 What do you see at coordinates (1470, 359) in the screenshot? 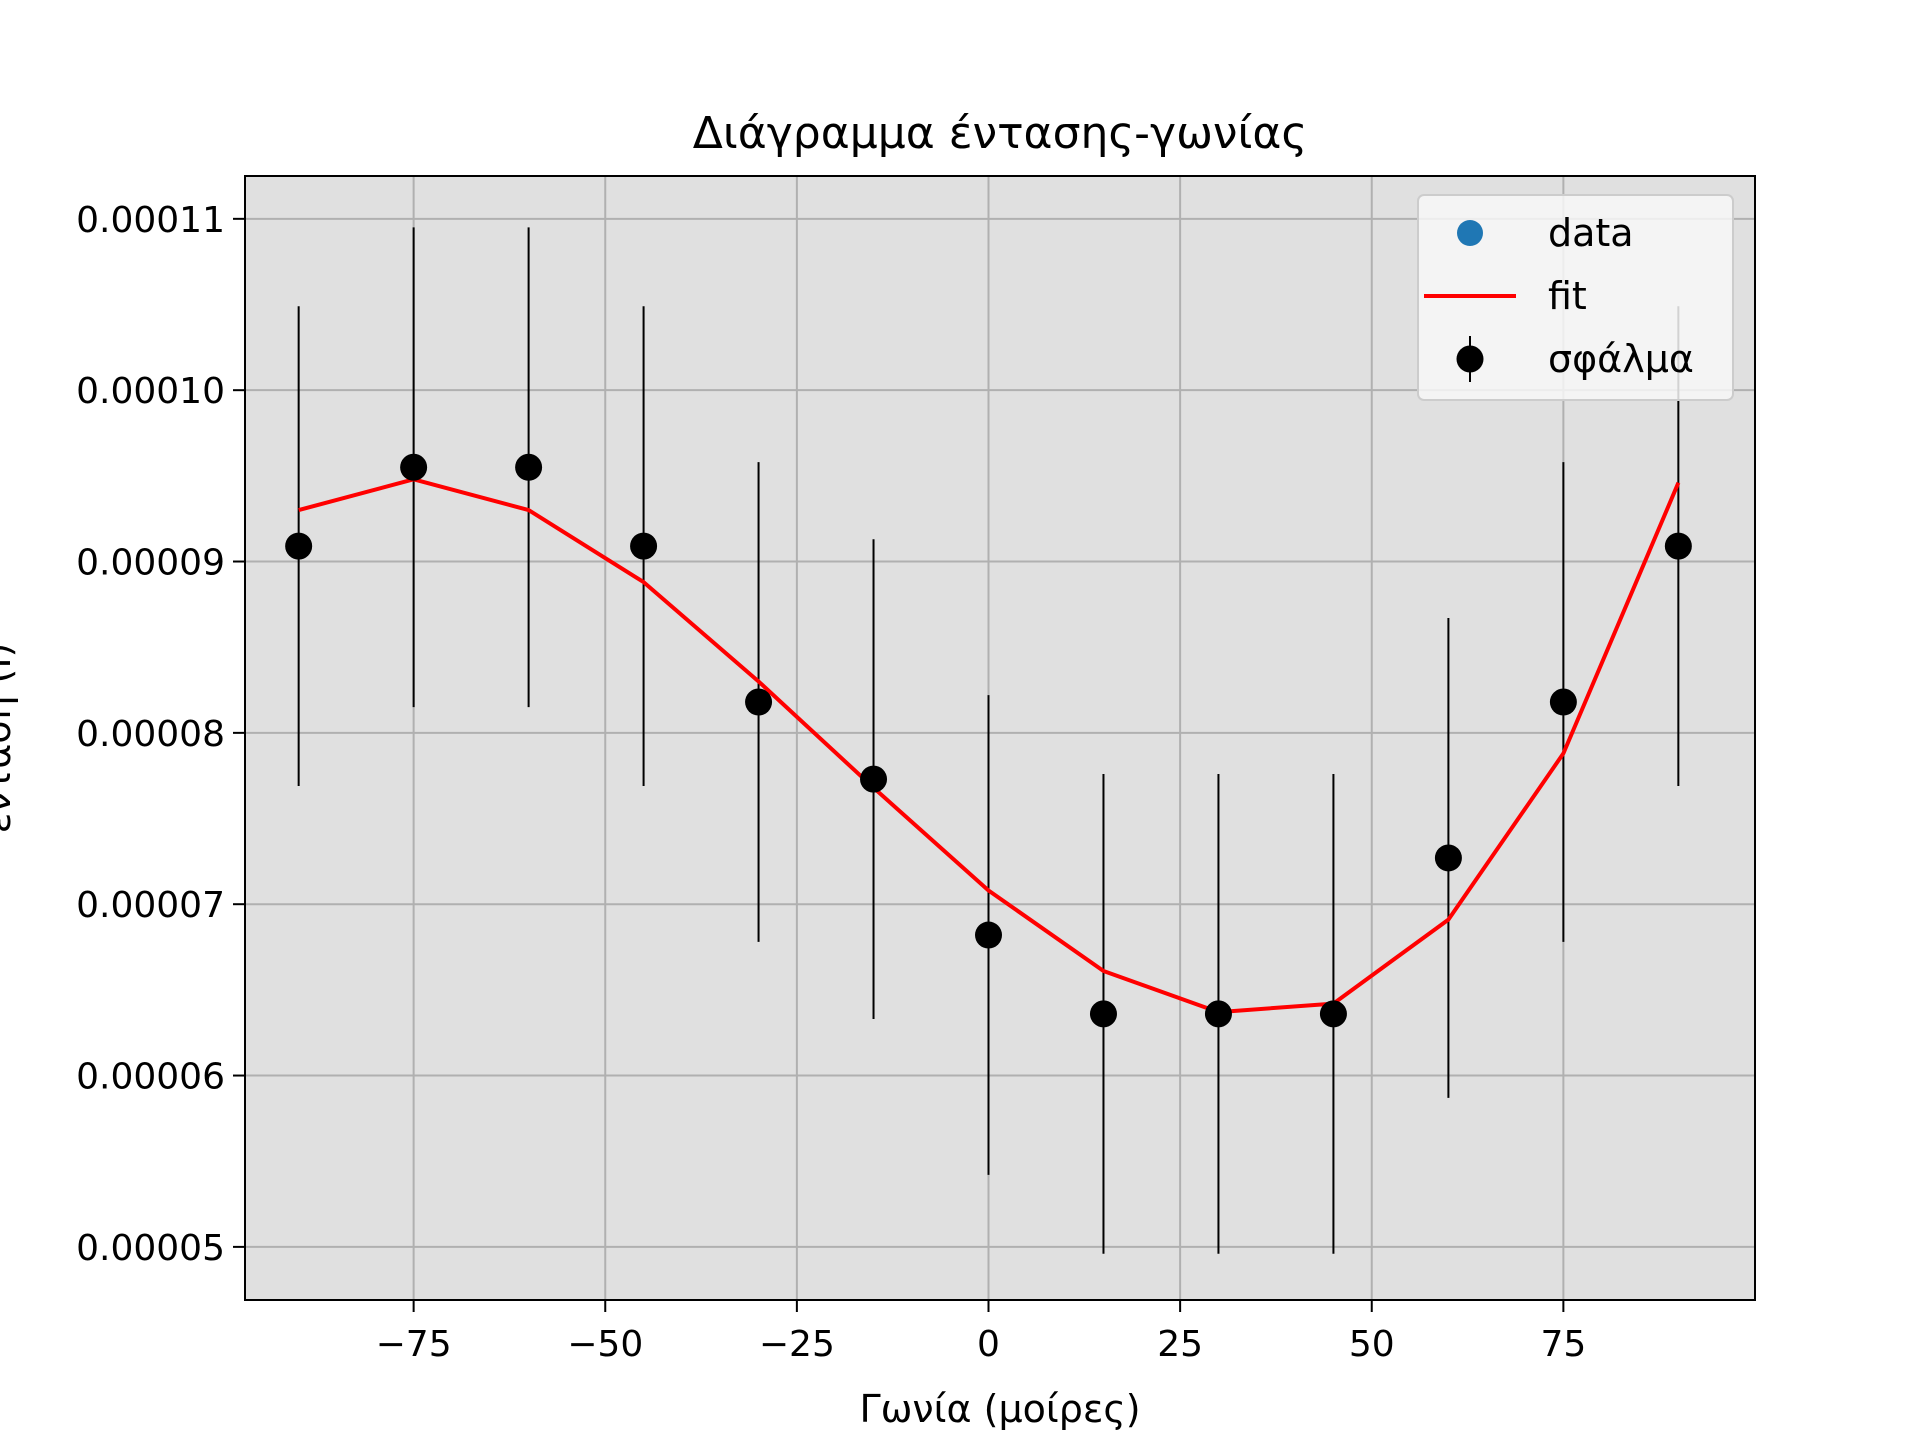
I see `legend-marker-error` at bounding box center [1470, 359].